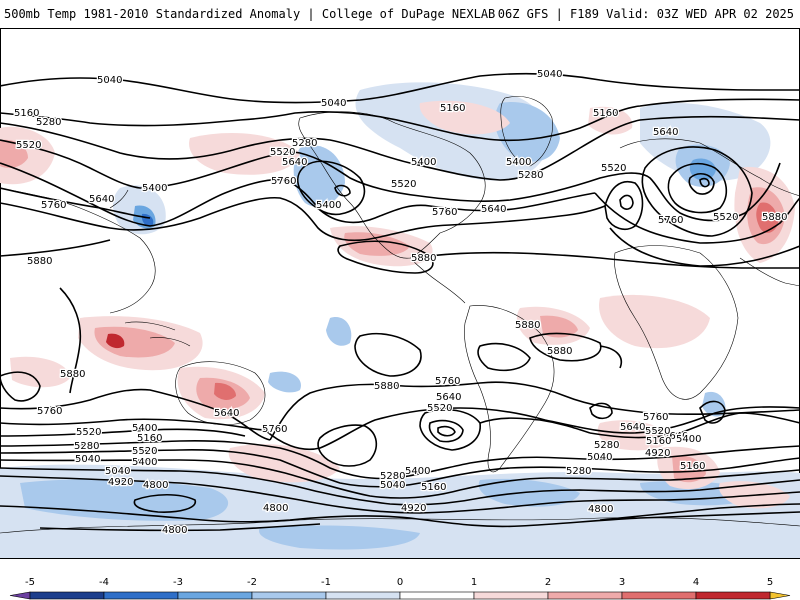 The width and height of the screenshot is (800, 600). Describe the element at coordinates (676, 322) in the screenshot. I see `coastline-africa` at that location.